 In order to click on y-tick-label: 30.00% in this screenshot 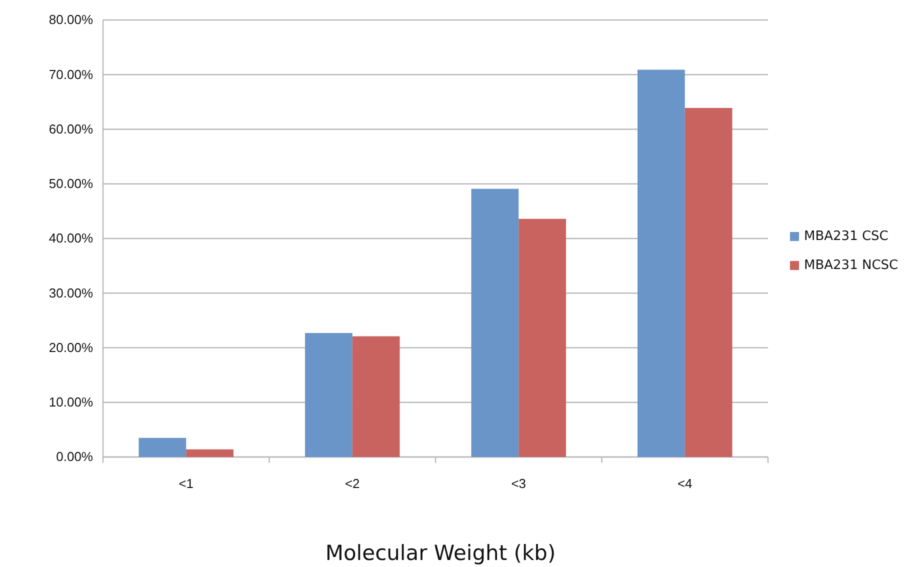, I will do `click(71, 292)`.